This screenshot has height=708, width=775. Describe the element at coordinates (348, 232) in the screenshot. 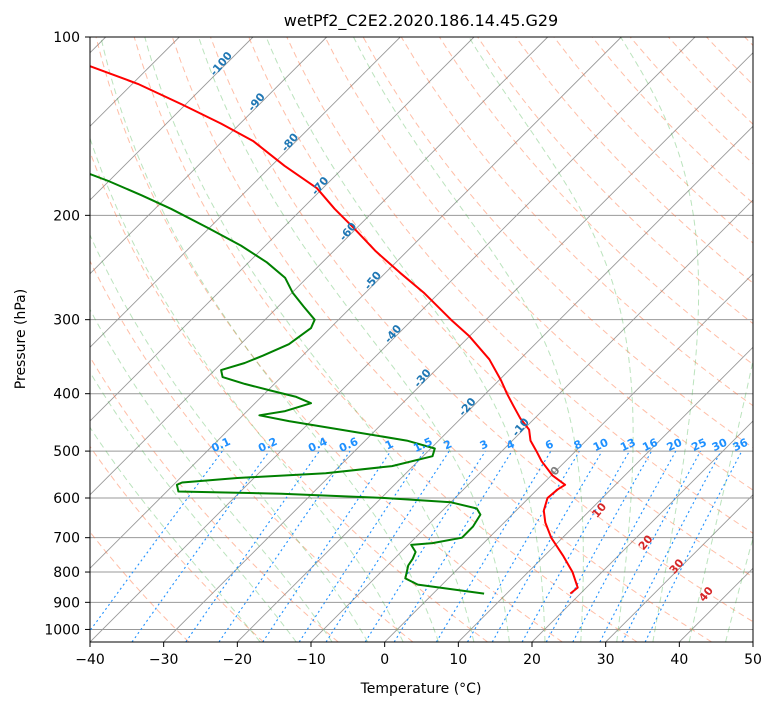

I see `dry-adiabat-label: -60` at that location.